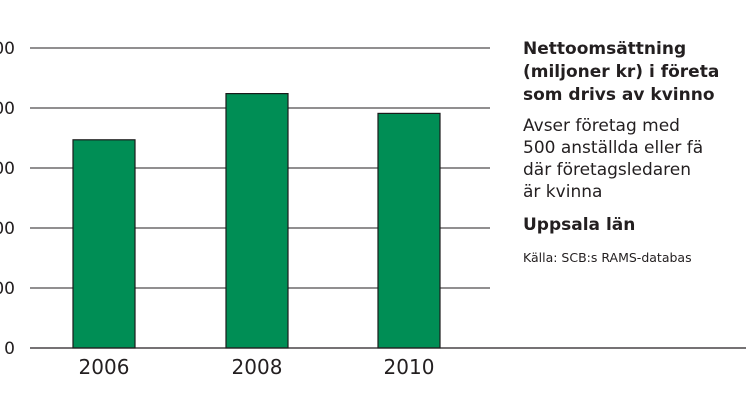  What do you see at coordinates (607, 257) in the screenshot?
I see `source-label: Källa: SCB:s RAMS-databas` at bounding box center [607, 257].